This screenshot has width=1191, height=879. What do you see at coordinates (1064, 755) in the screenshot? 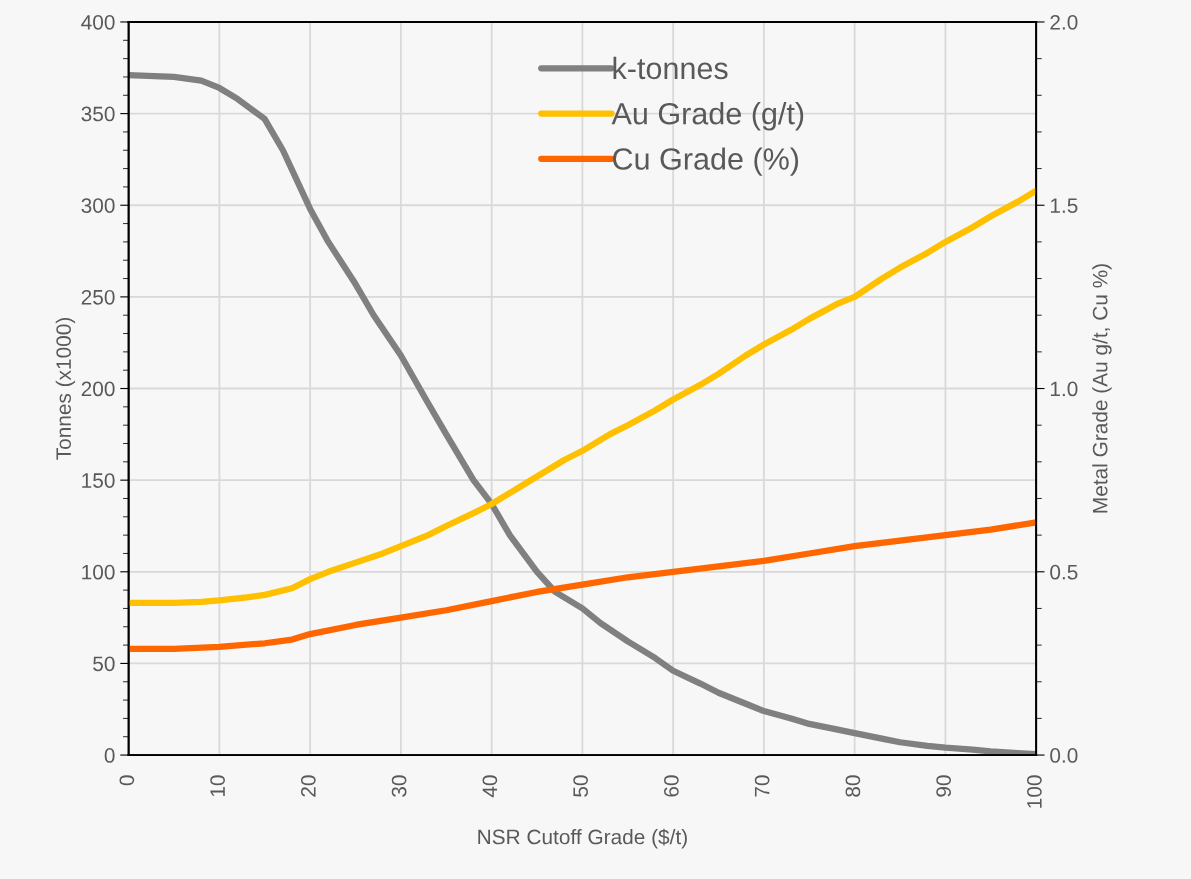
I see `y2-tick-label: 0.0` at bounding box center [1064, 755].